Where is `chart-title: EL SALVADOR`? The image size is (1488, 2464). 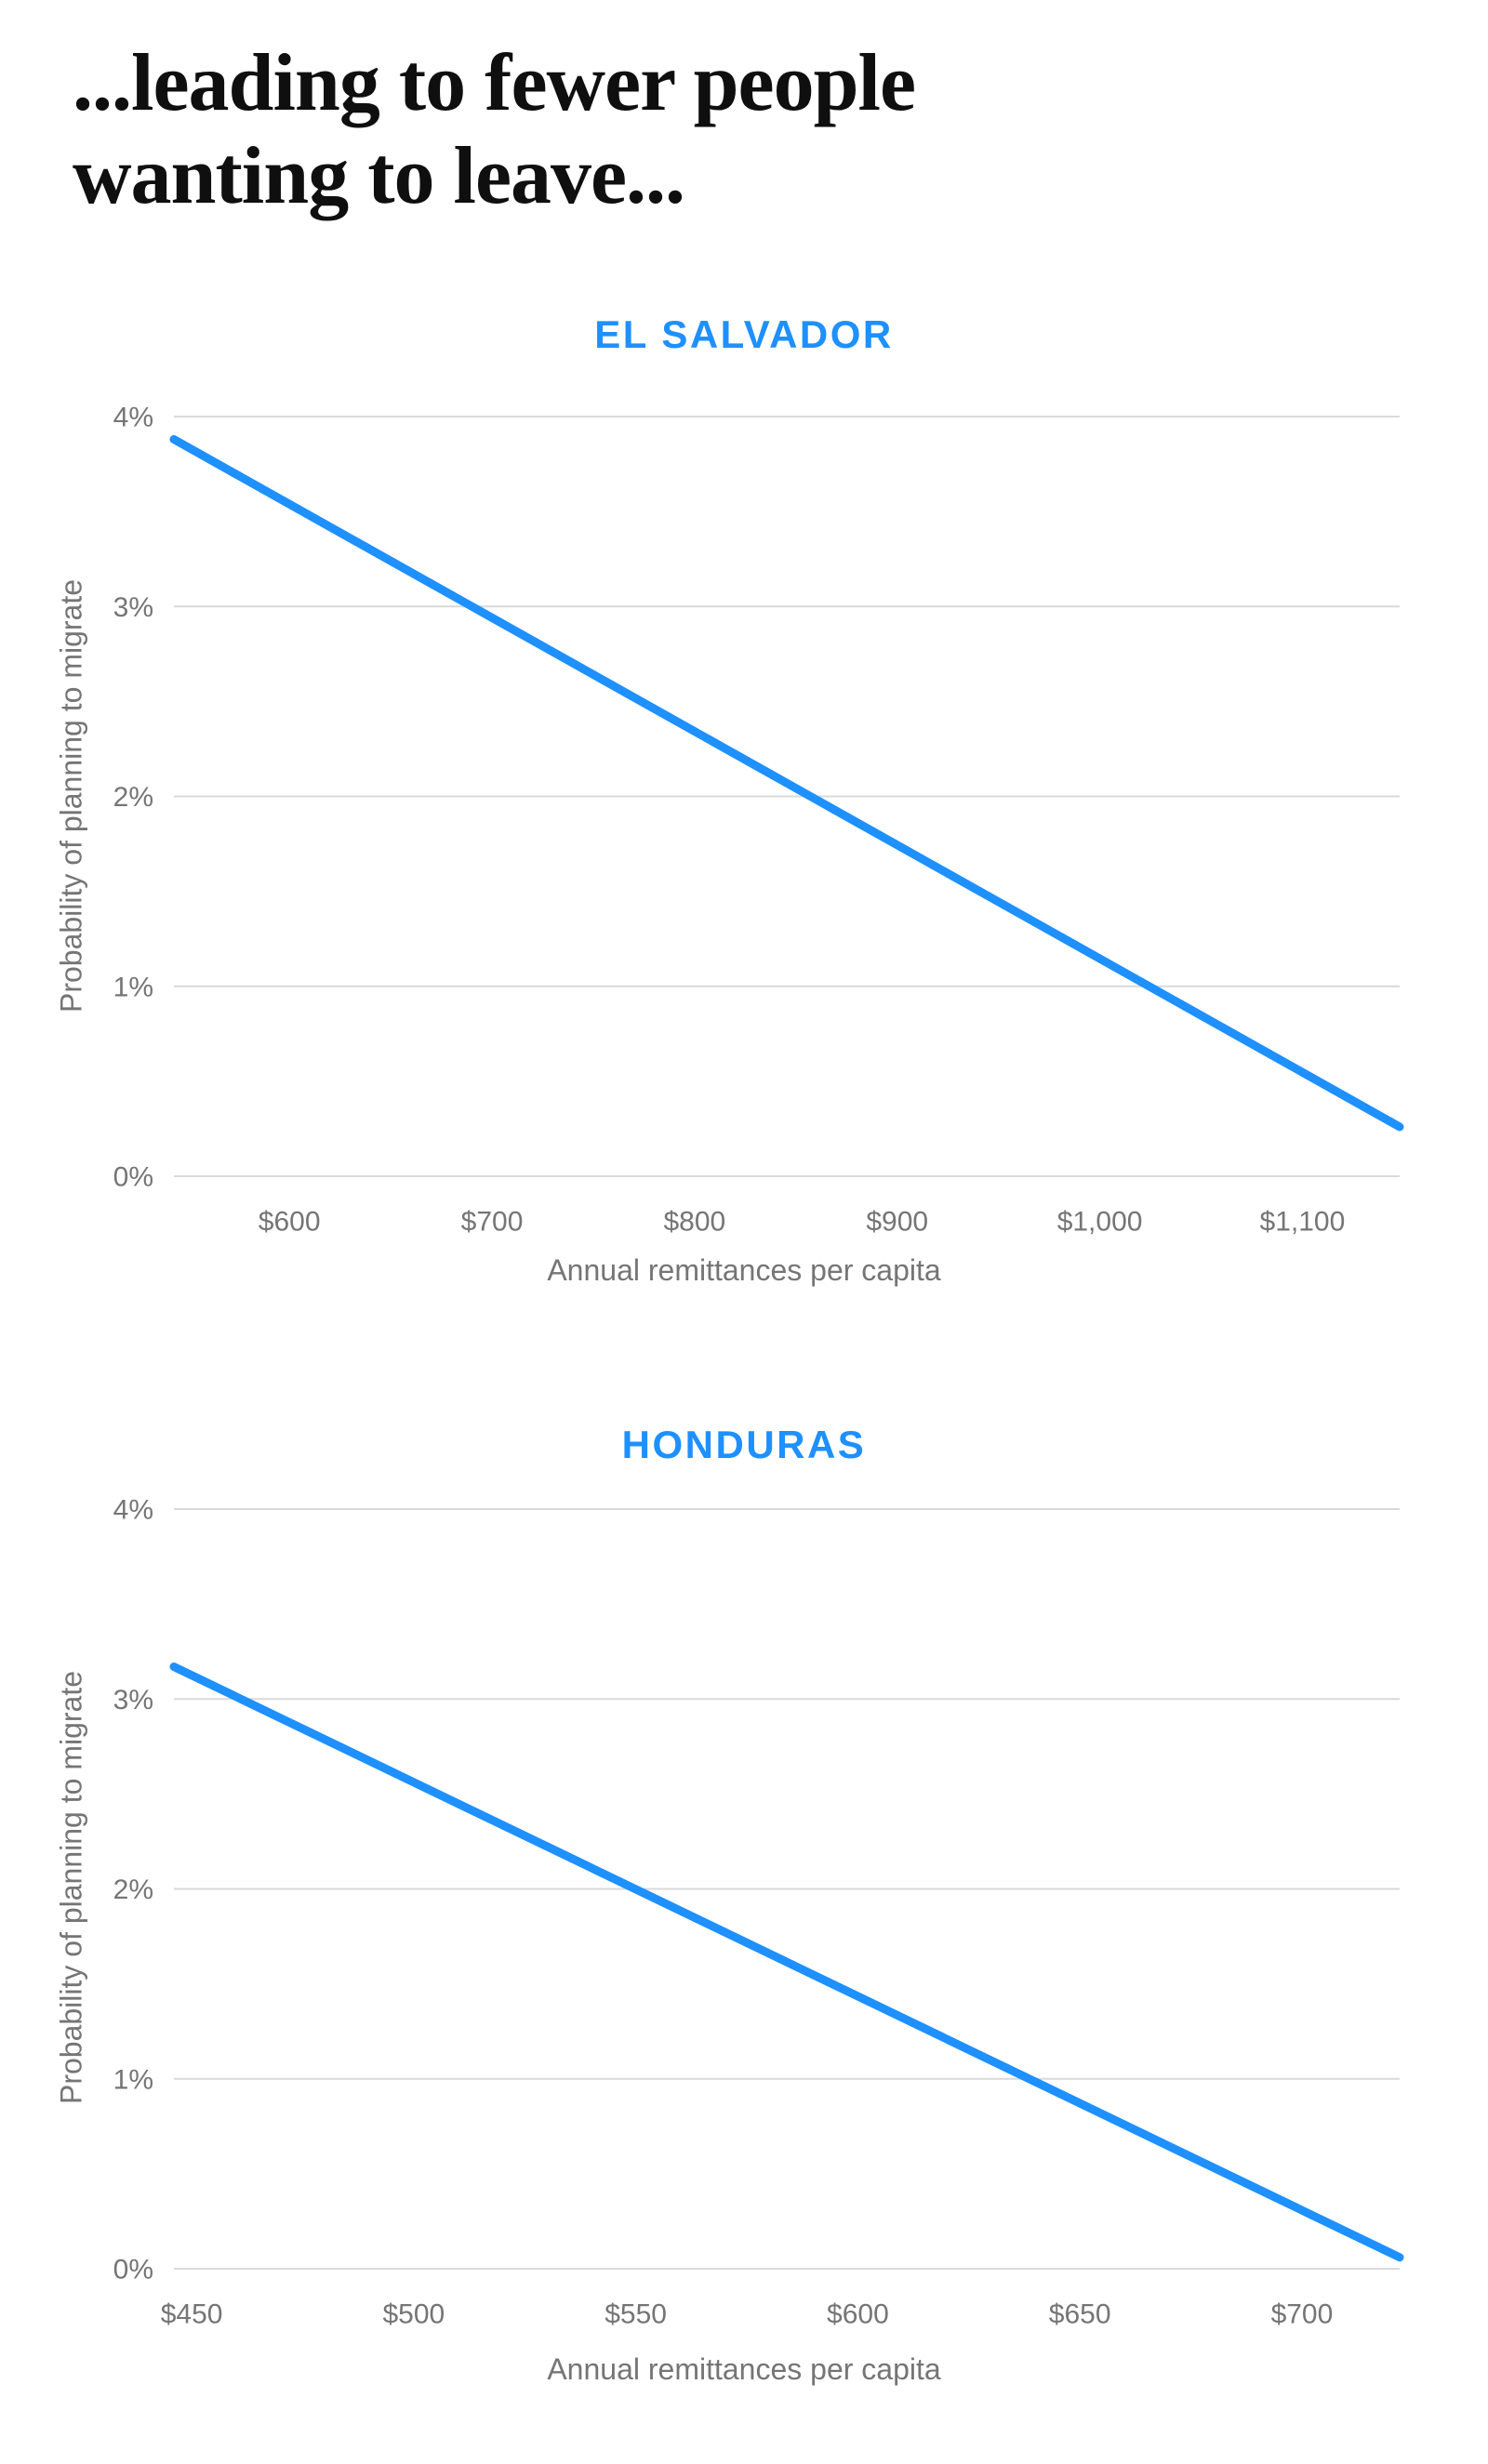
chart-title: EL SALVADOR is located at coordinates (744, 334).